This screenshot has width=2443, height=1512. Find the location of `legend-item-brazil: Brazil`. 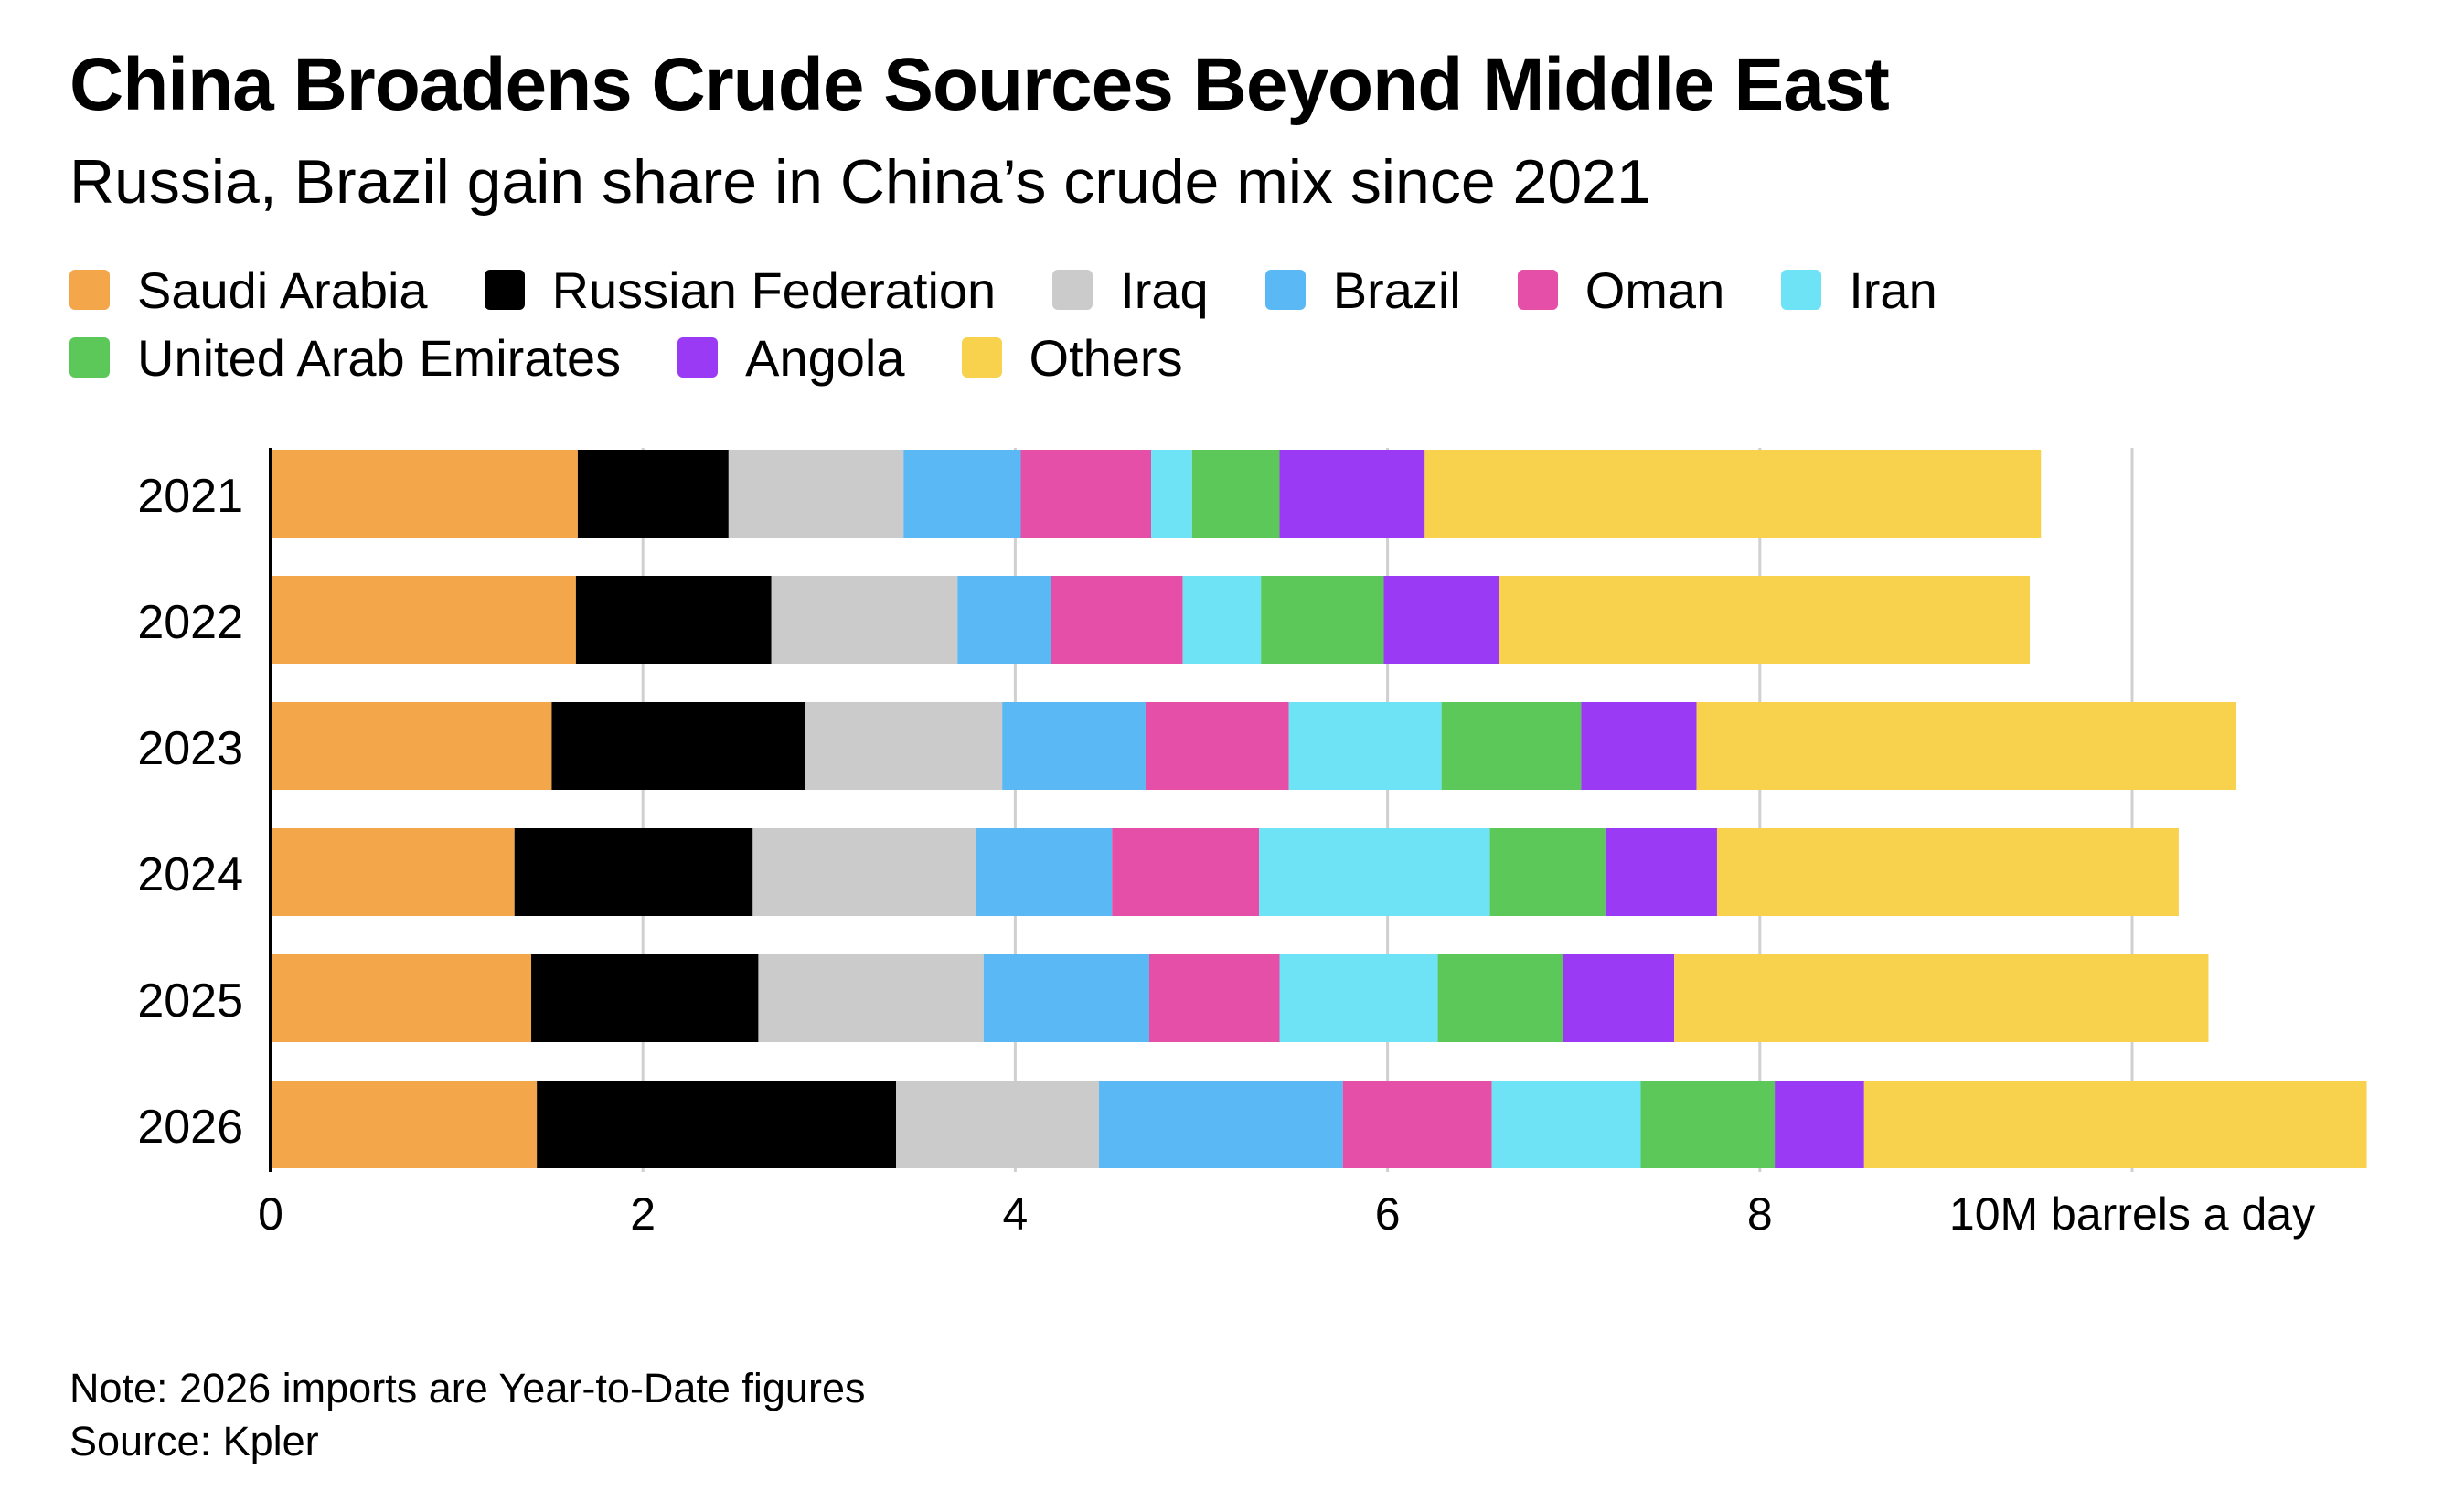

legend-item-brazil: Brazil is located at coordinates (1362, 290).